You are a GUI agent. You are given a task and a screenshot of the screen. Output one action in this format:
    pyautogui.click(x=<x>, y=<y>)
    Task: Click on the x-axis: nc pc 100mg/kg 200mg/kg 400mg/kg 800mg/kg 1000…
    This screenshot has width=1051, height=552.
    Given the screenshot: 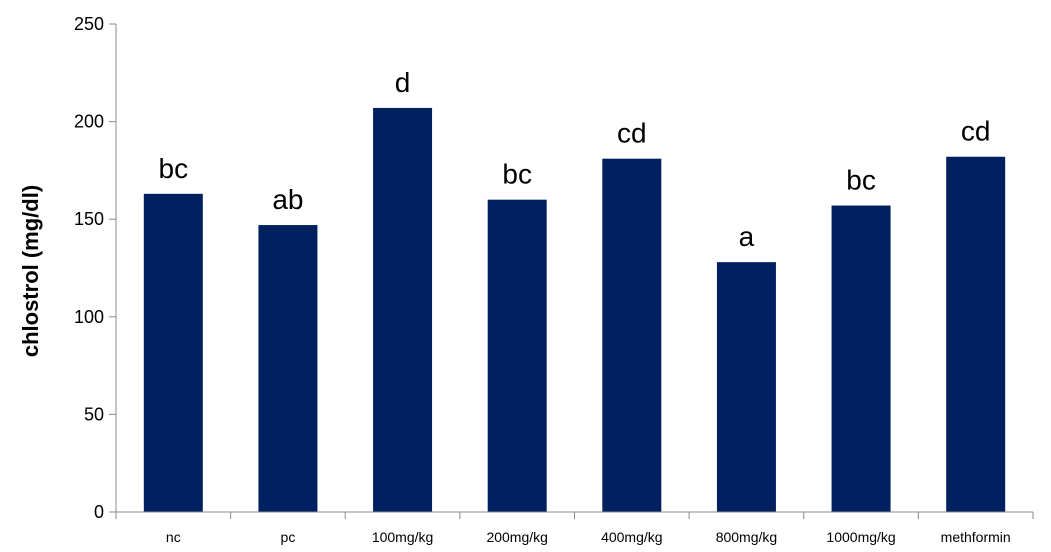 What is the action you would take?
    pyautogui.click(x=574, y=528)
    